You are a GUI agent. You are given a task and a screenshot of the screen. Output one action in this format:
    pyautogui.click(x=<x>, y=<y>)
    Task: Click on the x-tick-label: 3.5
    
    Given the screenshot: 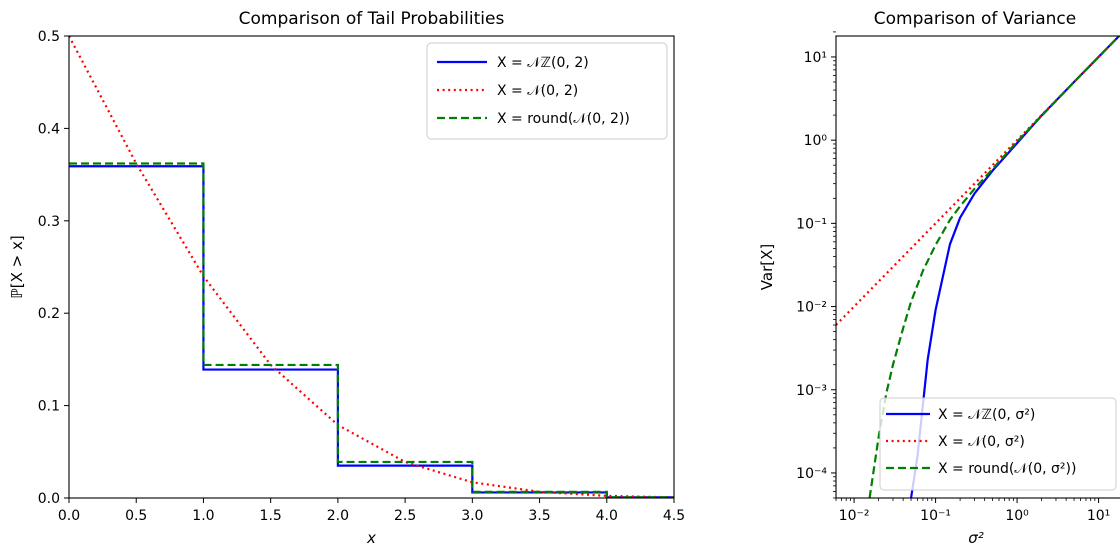 What is the action you would take?
    pyautogui.click(x=539, y=516)
    